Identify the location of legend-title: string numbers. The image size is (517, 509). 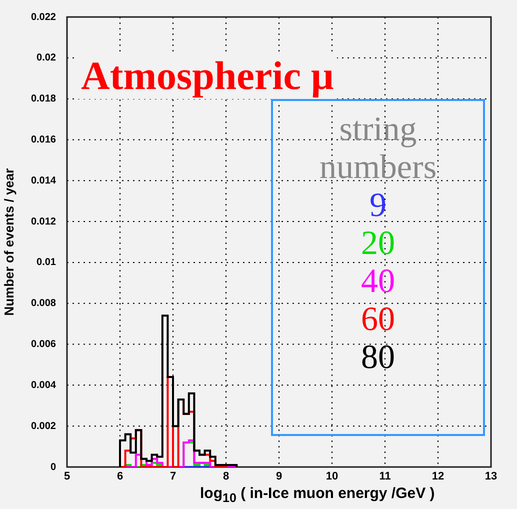
(378, 149).